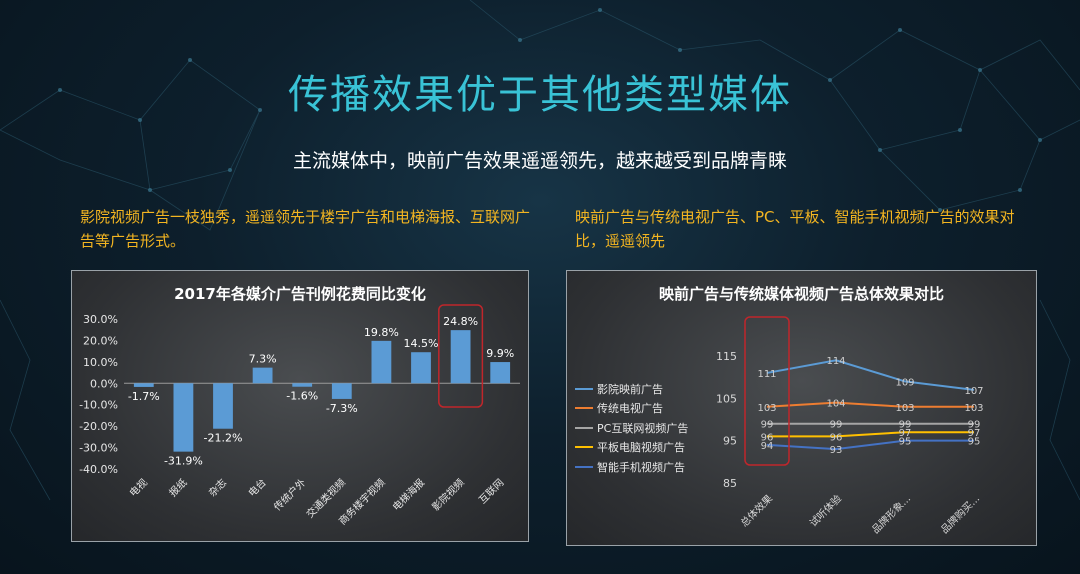 This screenshot has height=574, width=1080. What do you see at coordinates (726, 356) in the screenshot?
I see `y-tick-label: 115` at bounding box center [726, 356].